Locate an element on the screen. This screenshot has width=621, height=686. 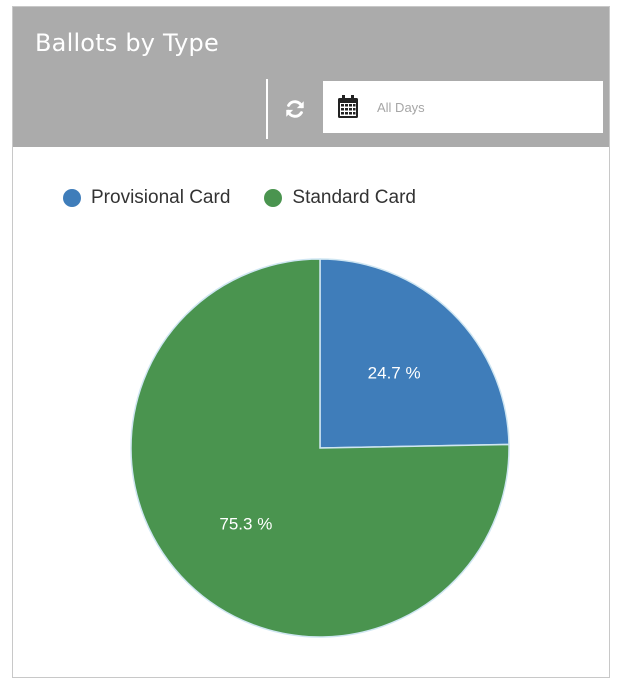
refresh-icon is located at coordinates (295, 109).